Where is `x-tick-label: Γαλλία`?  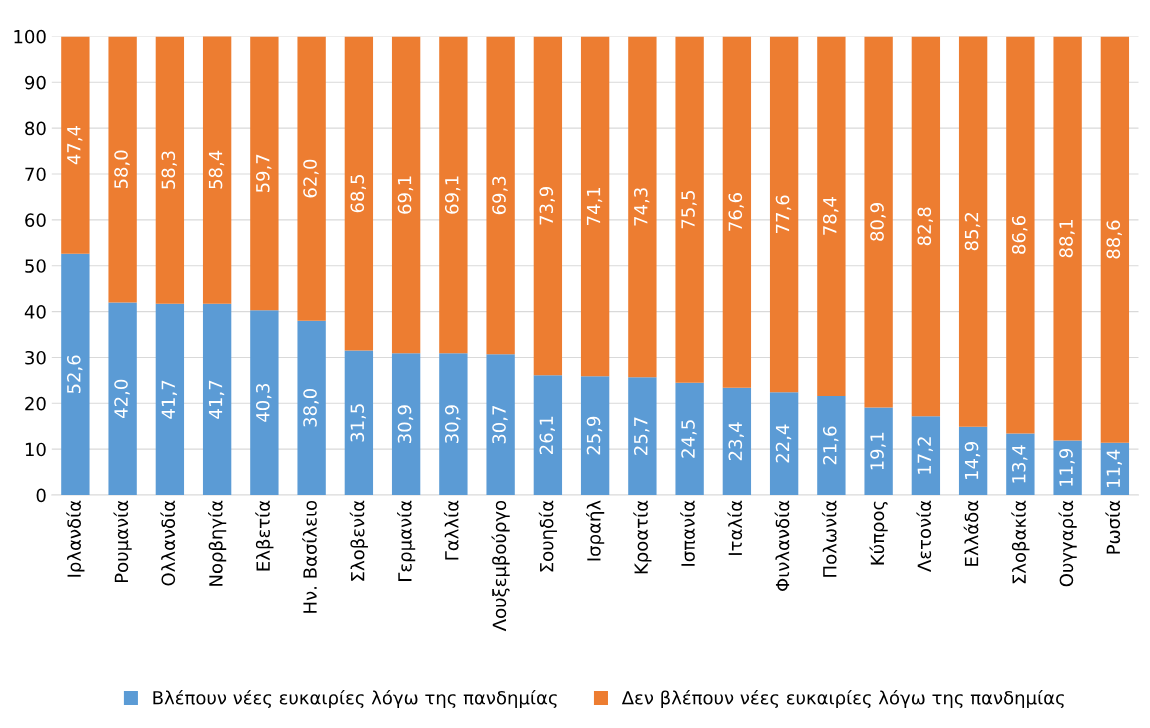 x-tick-label: Γαλλία is located at coordinates (451, 530).